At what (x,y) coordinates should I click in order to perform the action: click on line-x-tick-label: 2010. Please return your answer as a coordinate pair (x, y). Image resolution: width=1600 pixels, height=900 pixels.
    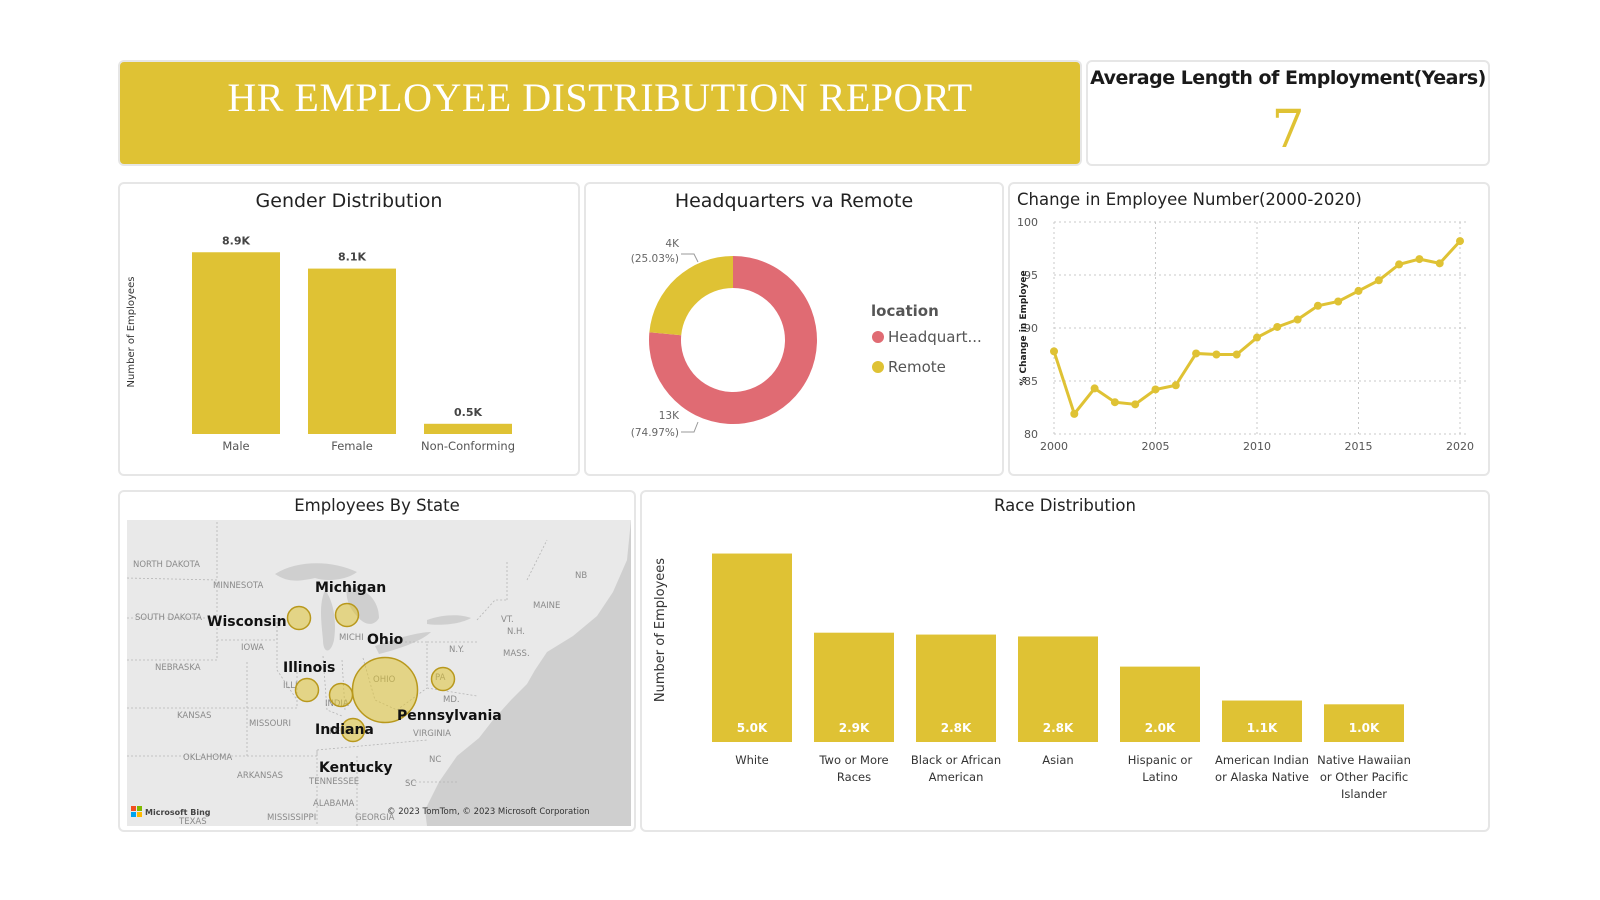
    Looking at the image, I should click on (1257, 446).